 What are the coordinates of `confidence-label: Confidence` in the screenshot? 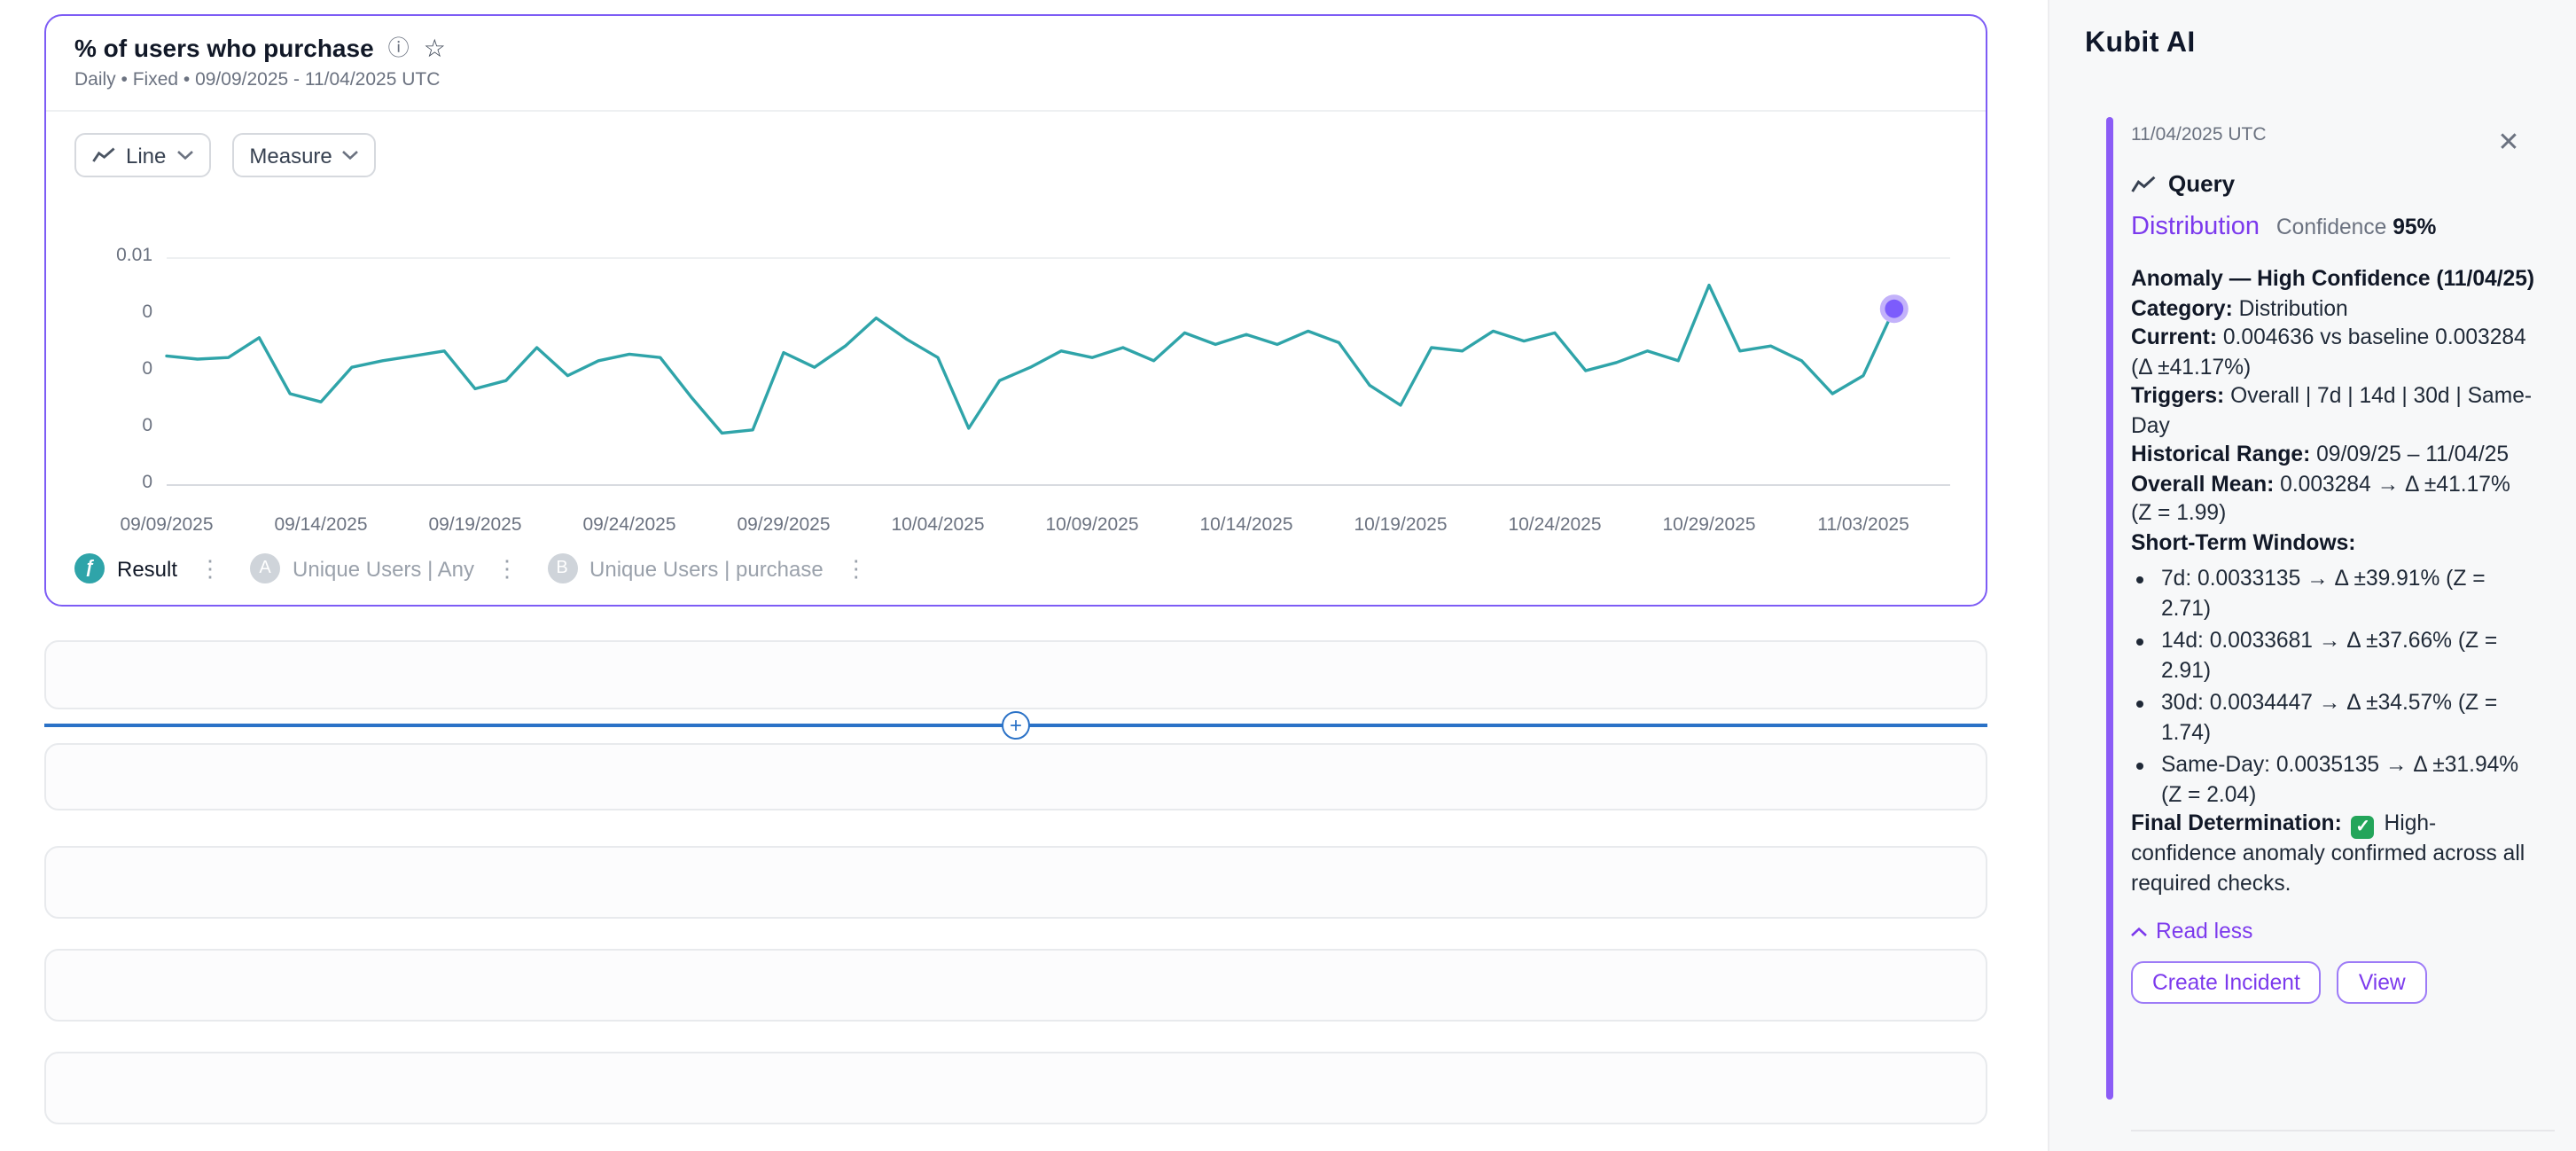 It's located at (2331, 227).